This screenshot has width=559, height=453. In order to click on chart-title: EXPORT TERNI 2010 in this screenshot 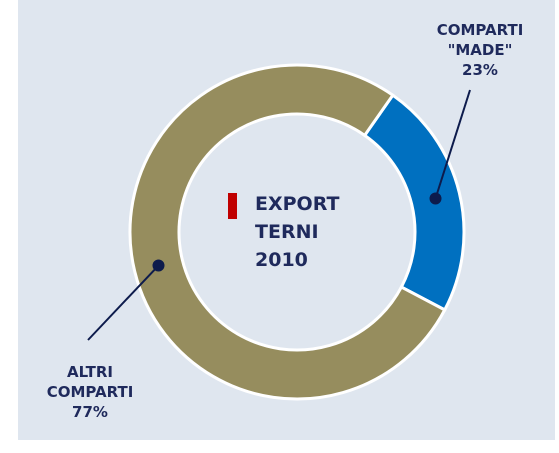, I will do `click(297, 232)`.